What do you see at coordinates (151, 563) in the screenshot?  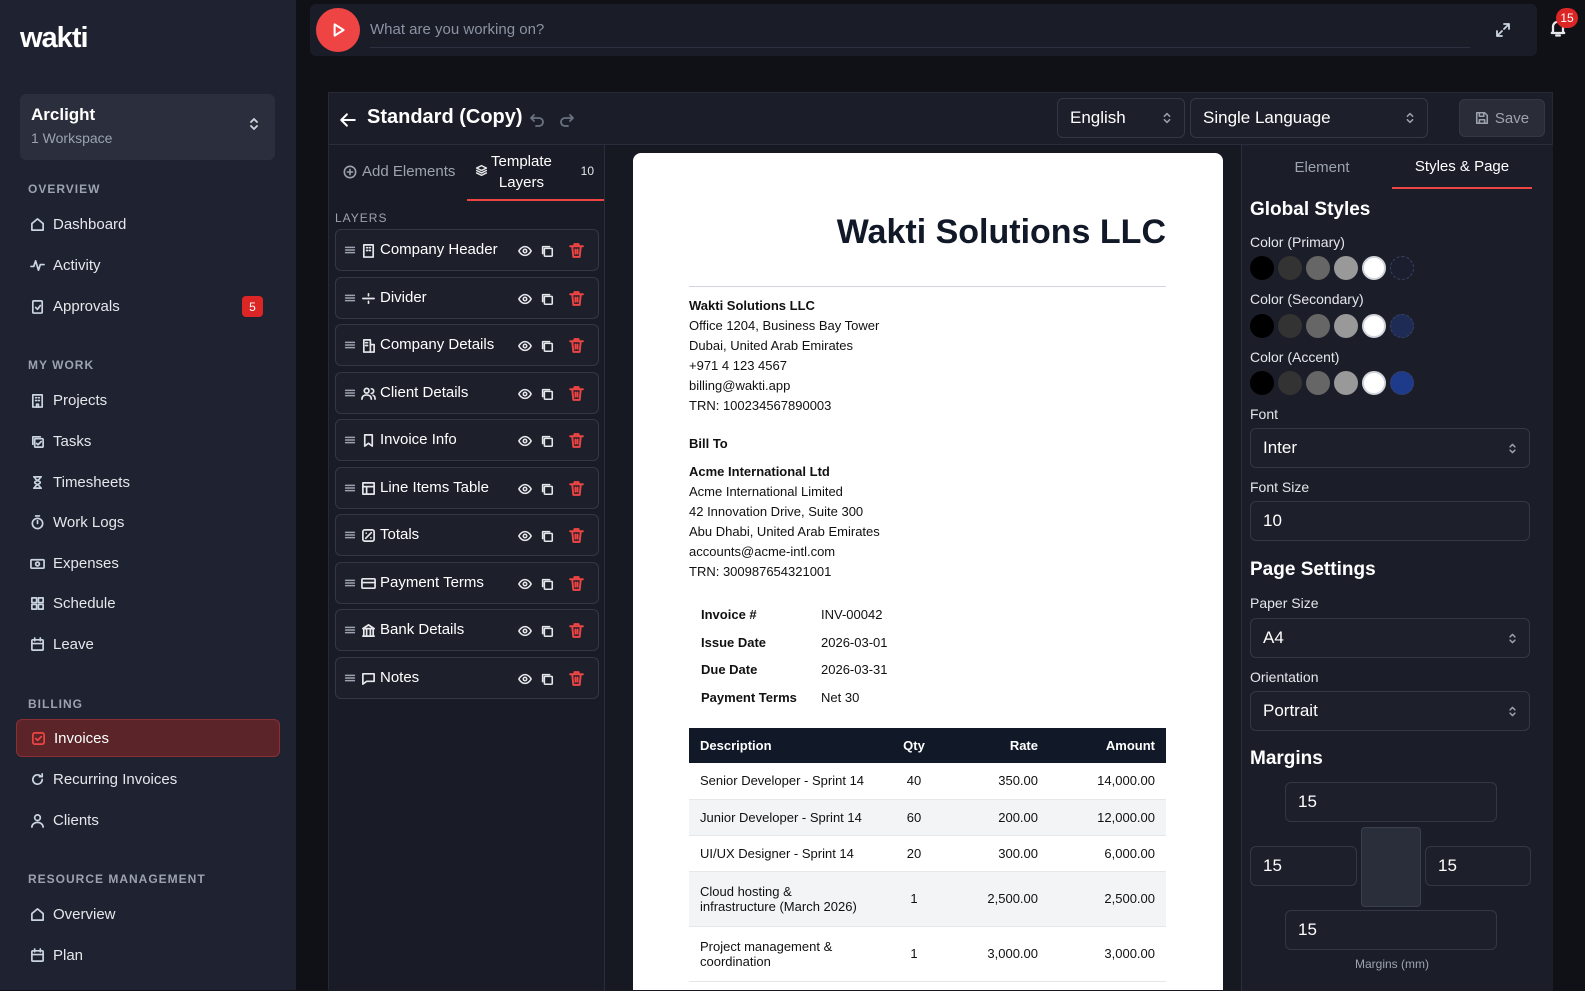 I see `nav-expenses: Expenses` at bounding box center [151, 563].